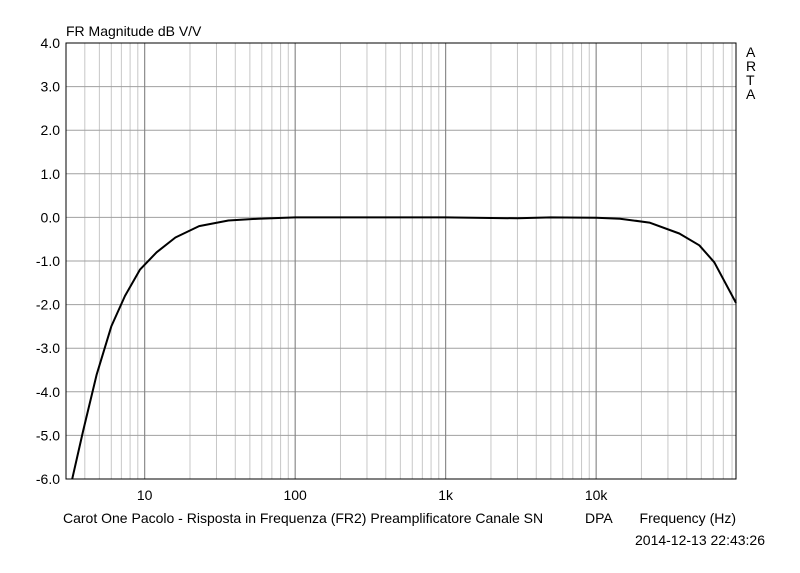 The height and width of the screenshot is (573, 800). What do you see at coordinates (688, 518) in the screenshot?
I see `x-axis-label: Frequency (Hz)` at bounding box center [688, 518].